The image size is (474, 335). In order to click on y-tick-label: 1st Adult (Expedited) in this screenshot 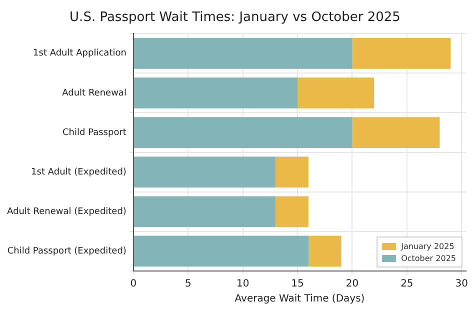, I will do `click(78, 172)`.